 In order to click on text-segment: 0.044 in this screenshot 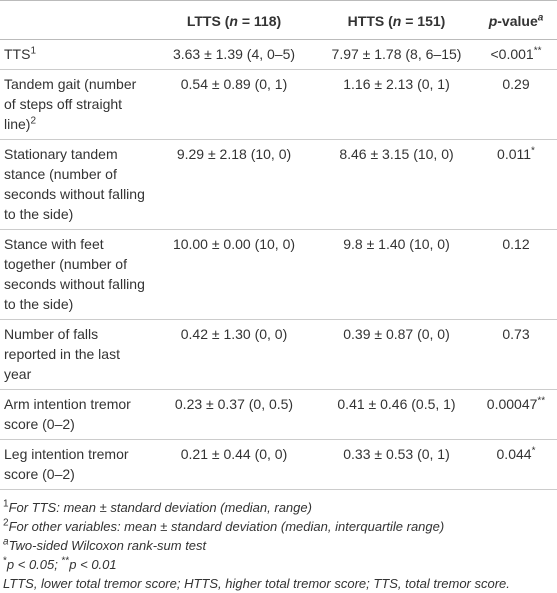, I will do `click(514, 454)`.